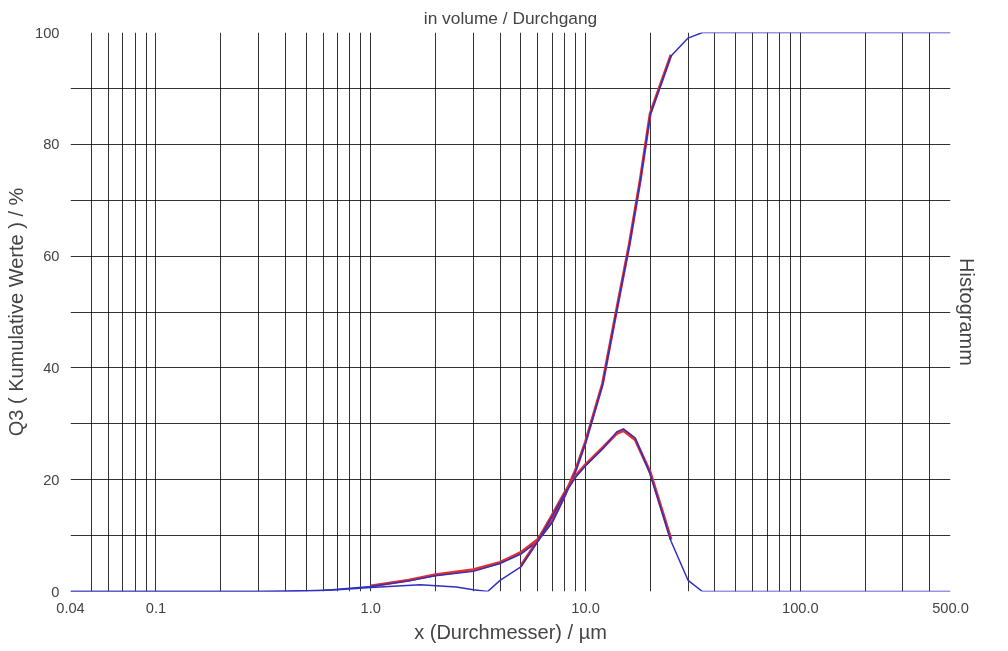 This screenshot has width=1008, height=651. I want to click on x-tick-label: 500.0, so click(950, 607).